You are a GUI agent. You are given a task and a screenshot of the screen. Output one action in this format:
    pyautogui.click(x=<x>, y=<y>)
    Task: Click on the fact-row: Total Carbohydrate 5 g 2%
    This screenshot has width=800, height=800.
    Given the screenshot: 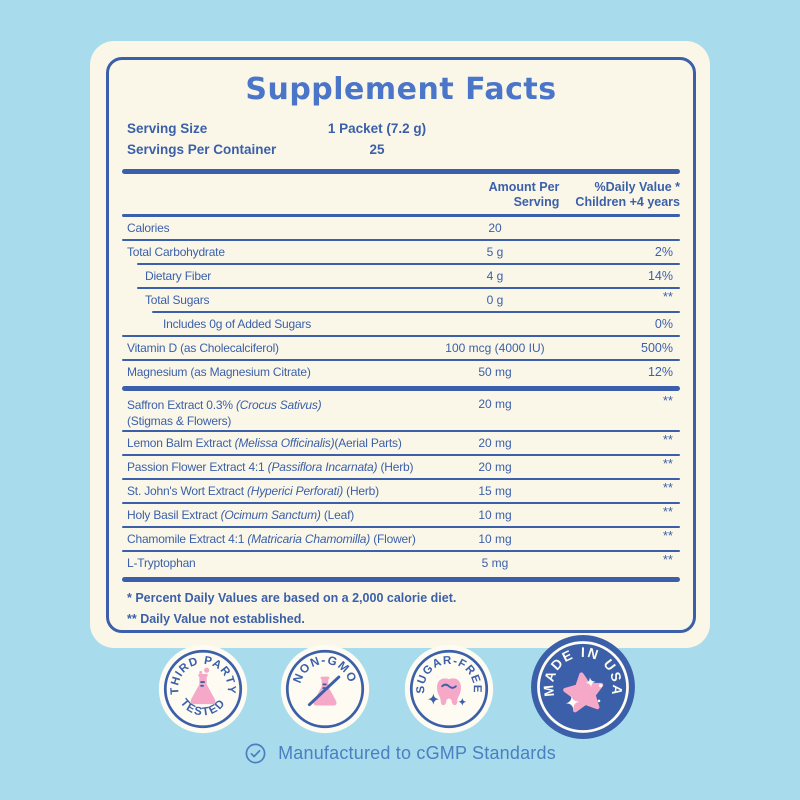 What is the action you would take?
    pyautogui.click(x=401, y=252)
    